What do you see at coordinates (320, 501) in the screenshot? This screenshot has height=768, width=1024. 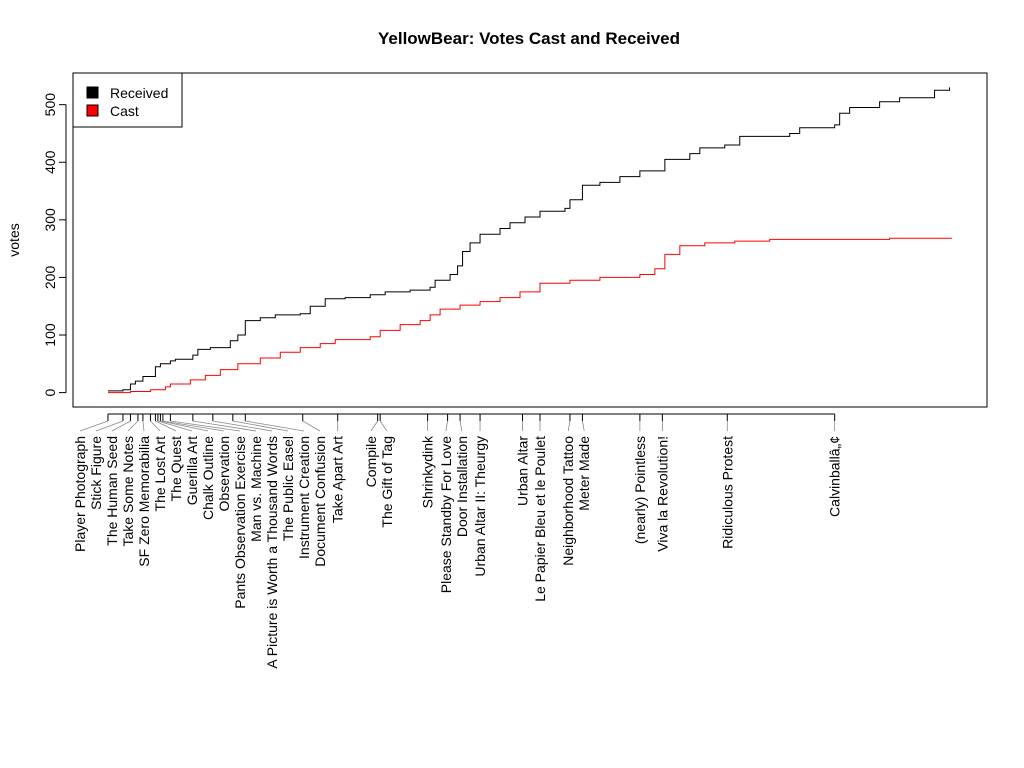 I see `x-tick-label: Document Confusion` at bounding box center [320, 501].